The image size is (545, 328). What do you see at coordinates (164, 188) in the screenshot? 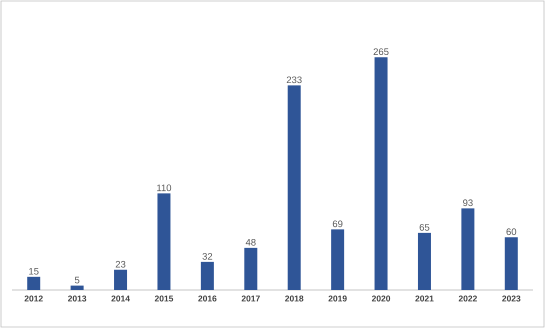
I see `data-label: 110` at bounding box center [164, 188].